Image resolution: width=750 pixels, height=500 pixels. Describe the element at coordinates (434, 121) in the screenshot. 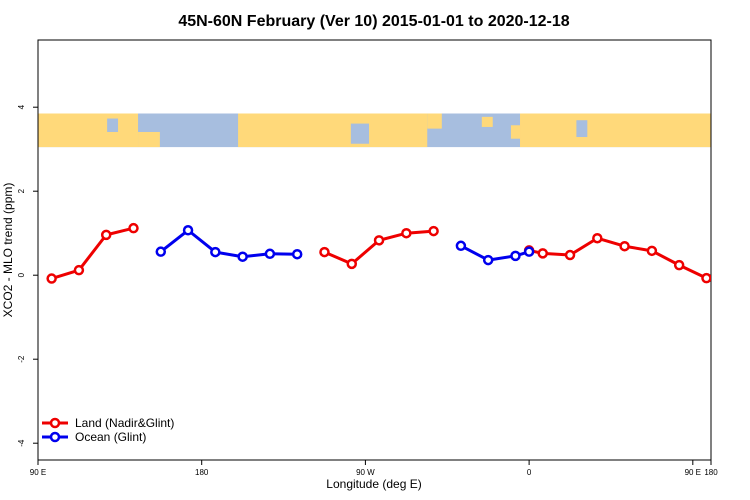

I see `map-land-labrador` at that location.